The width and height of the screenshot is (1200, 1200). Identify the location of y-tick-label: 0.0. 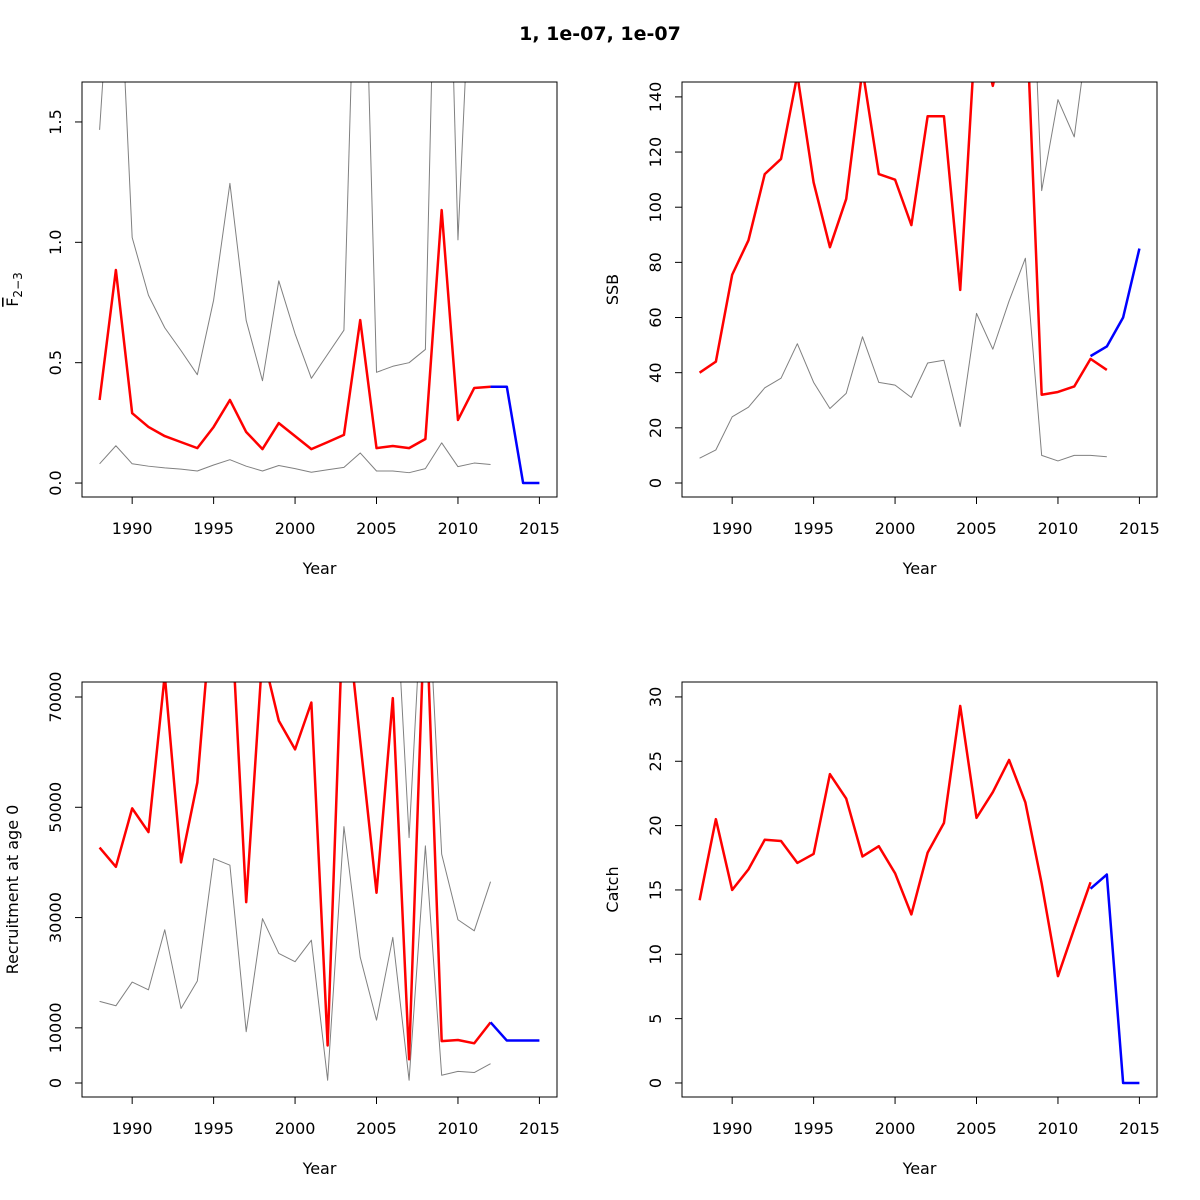
(55, 482).